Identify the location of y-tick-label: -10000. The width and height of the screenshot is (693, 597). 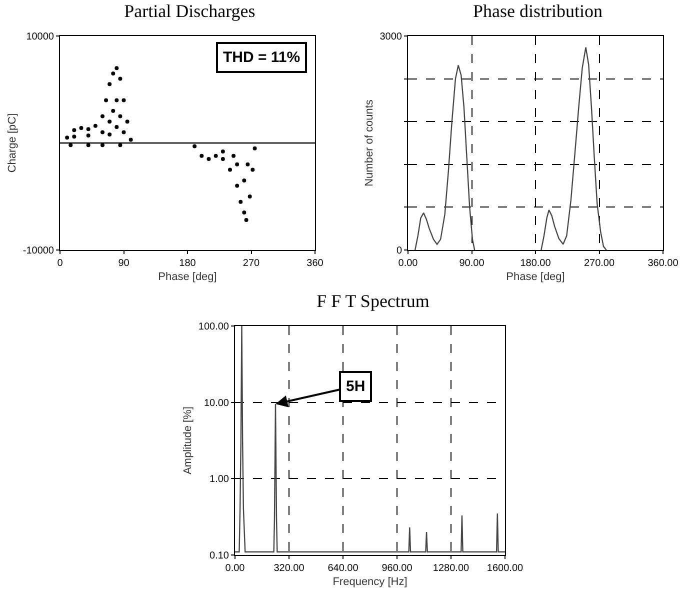
(38, 251).